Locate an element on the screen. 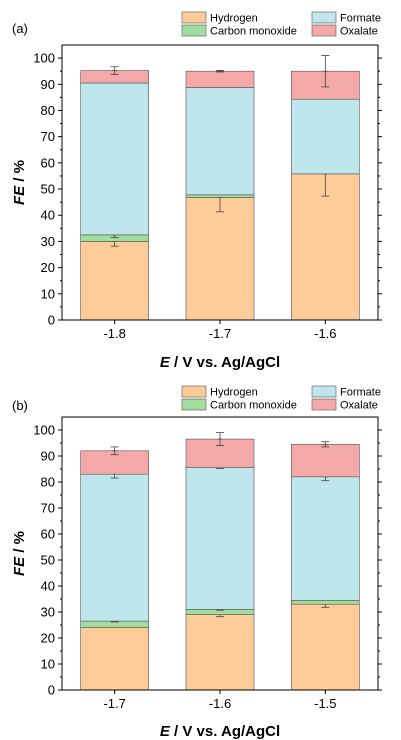 The width and height of the screenshot is (401, 740). x-tick-label: -1.5 is located at coordinates (325, 703).